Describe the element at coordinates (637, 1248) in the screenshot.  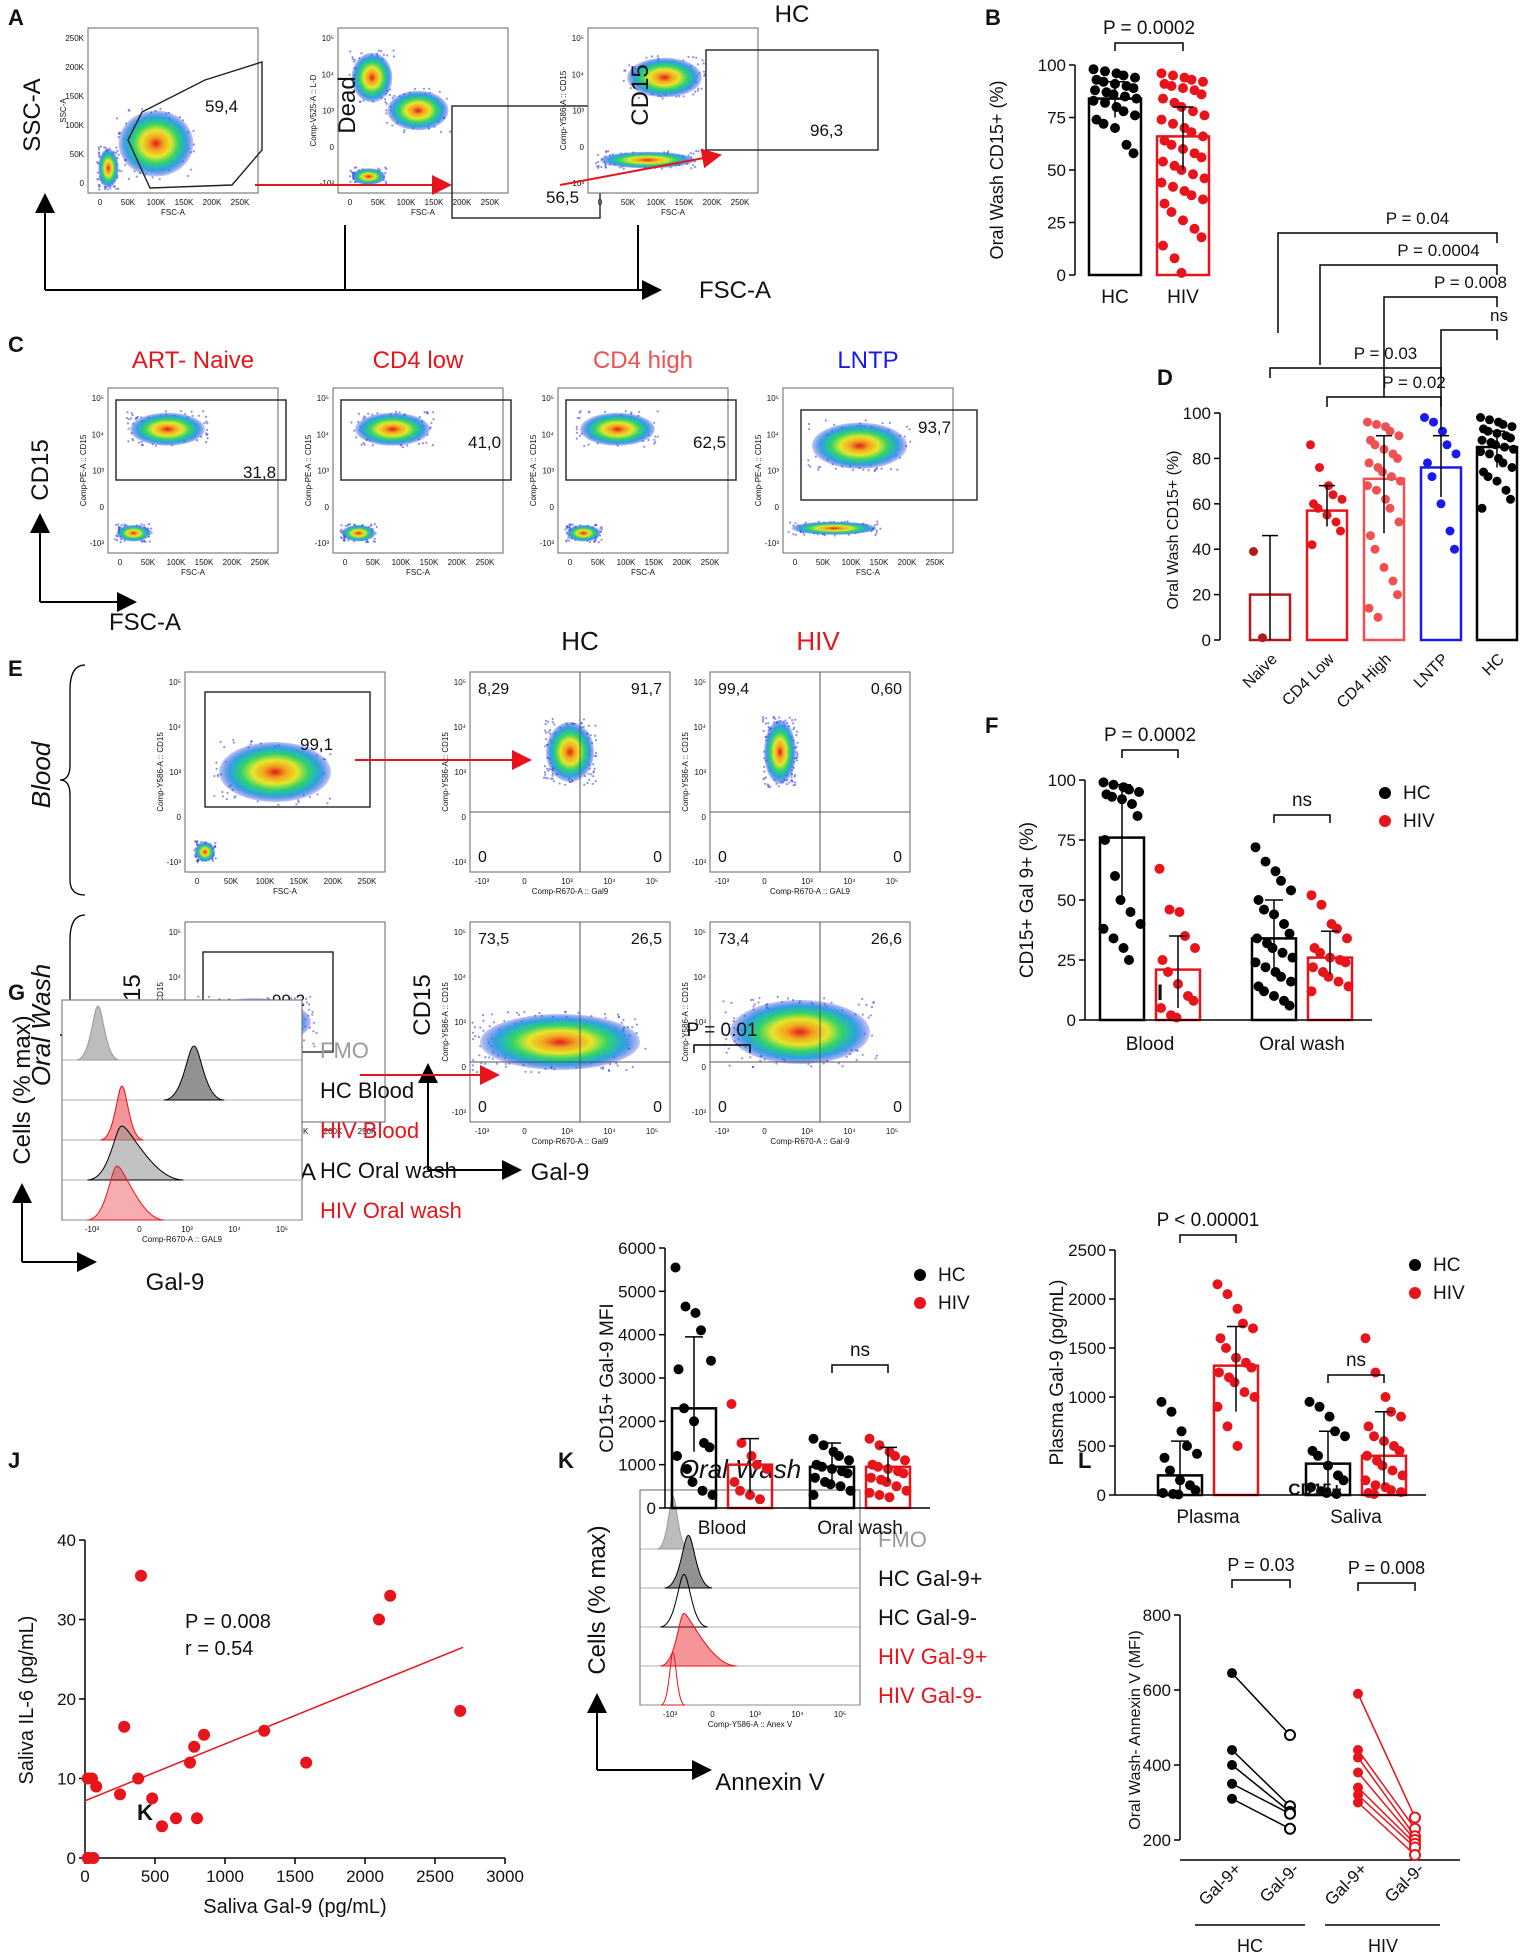
I see `y-tick-label: 6000` at that location.